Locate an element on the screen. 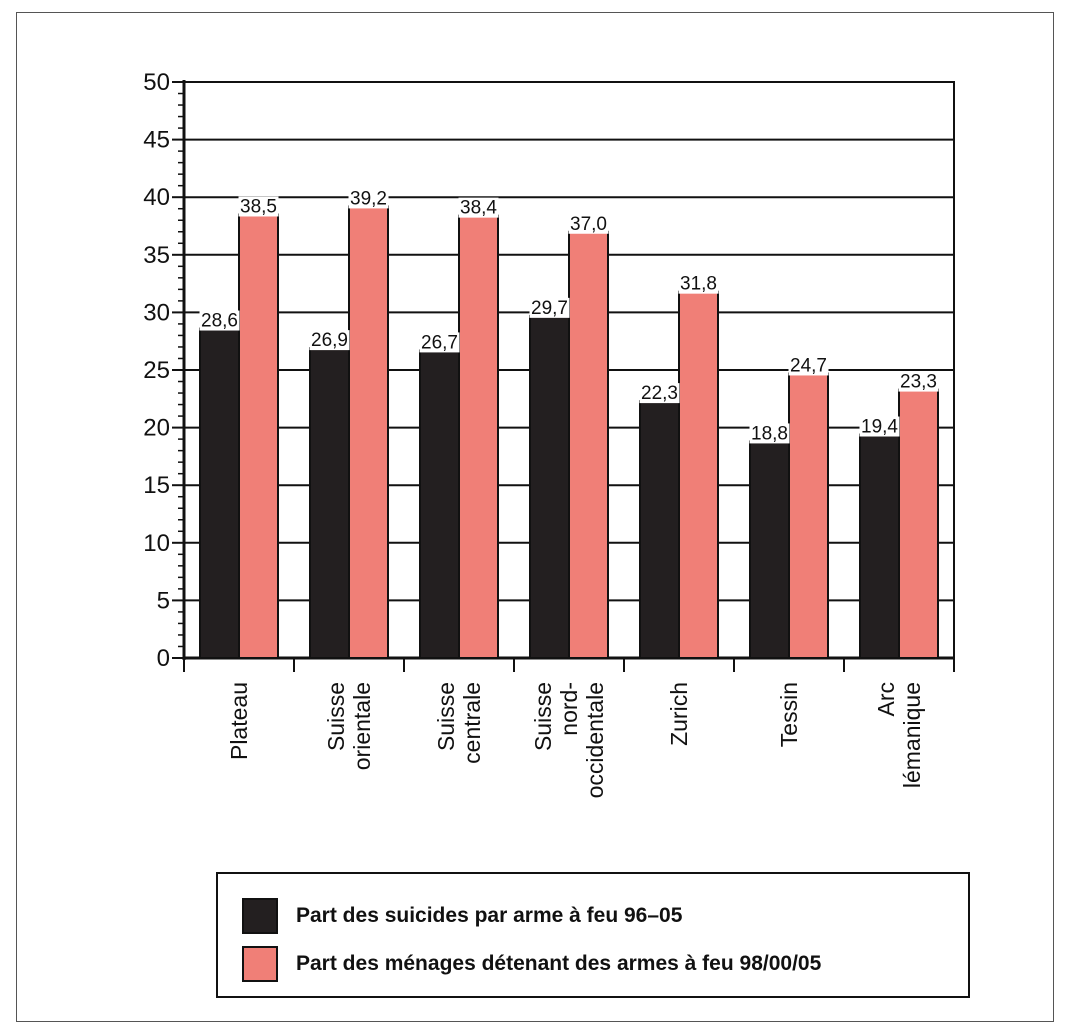  x-category-label: Arc lémanique is located at coordinates (899, 735).